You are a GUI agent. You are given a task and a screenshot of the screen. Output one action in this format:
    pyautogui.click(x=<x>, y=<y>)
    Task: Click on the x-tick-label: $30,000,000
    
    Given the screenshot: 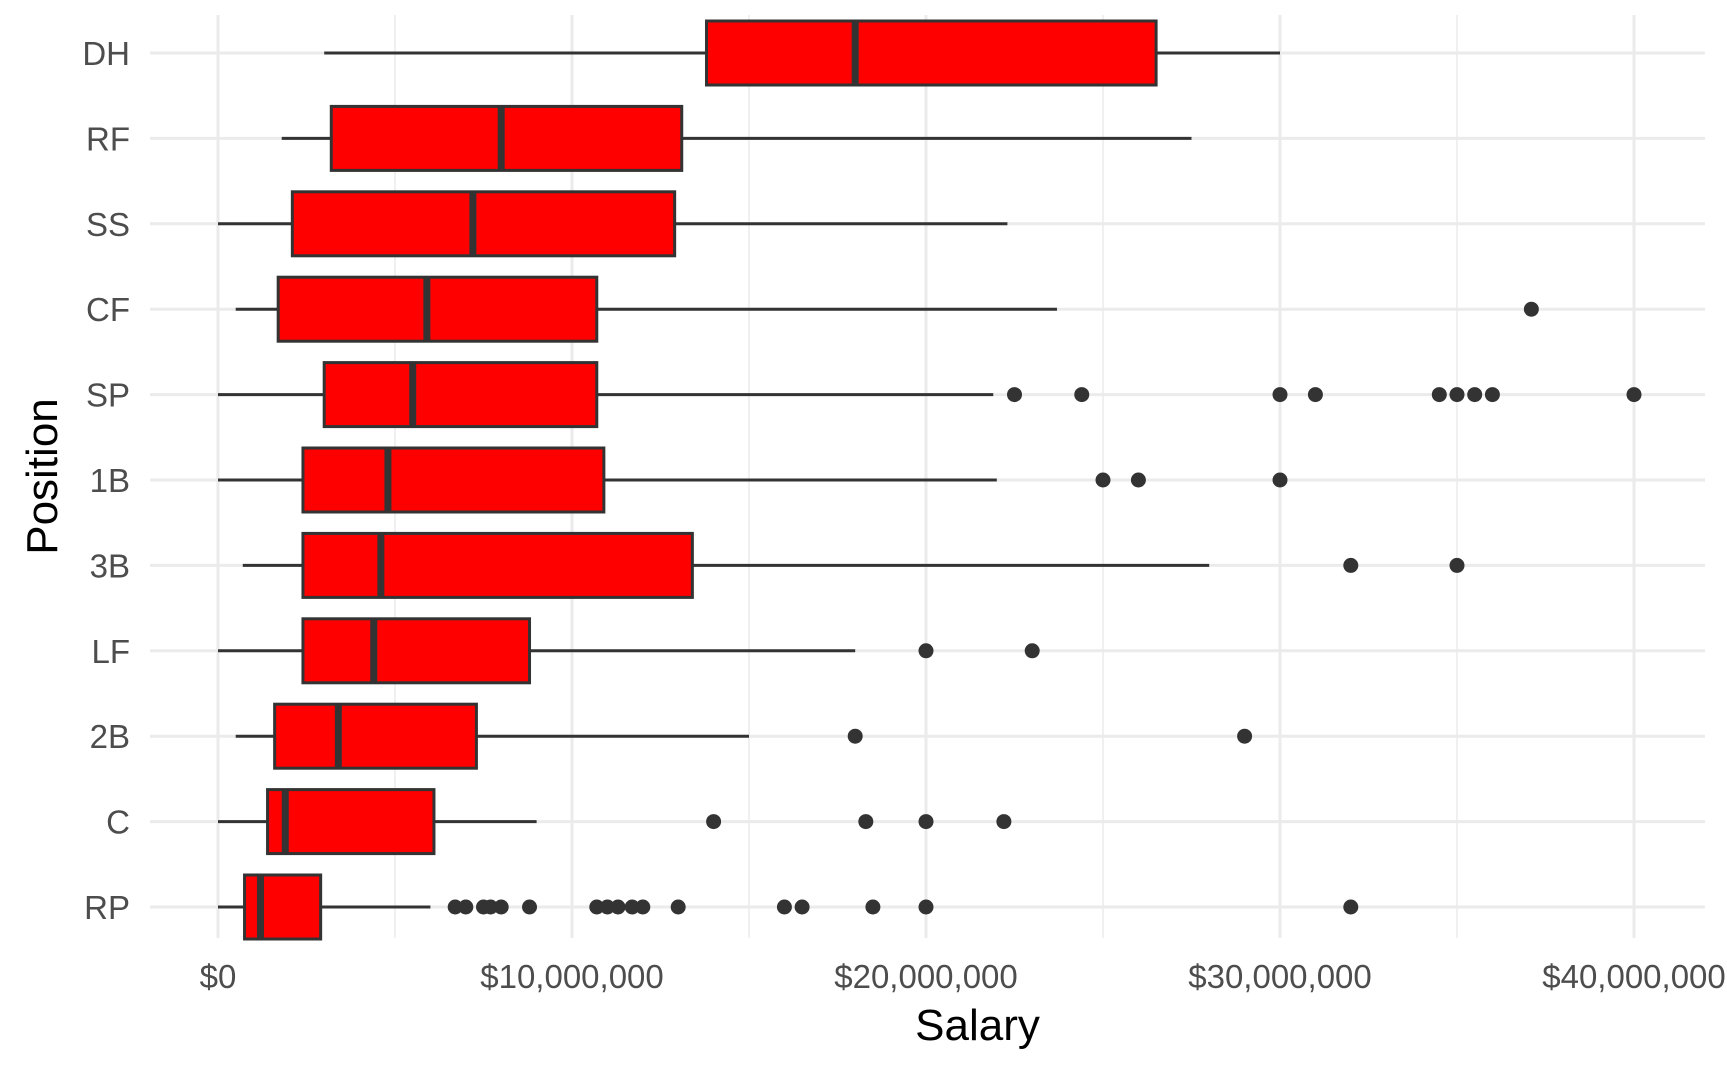 What is the action you would take?
    pyautogui.click(x=1280, y=976)
    